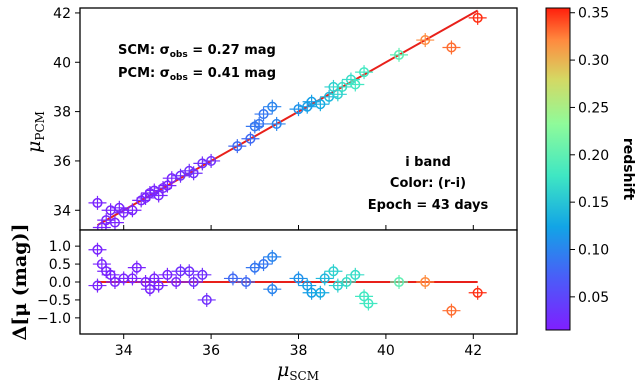 The width and height of the screenshot is (637, 384). What do you see at coordinates (62, 162) in the screenshot?
I see `top-y-tick-label: 36` at bounding box center [62, 162].